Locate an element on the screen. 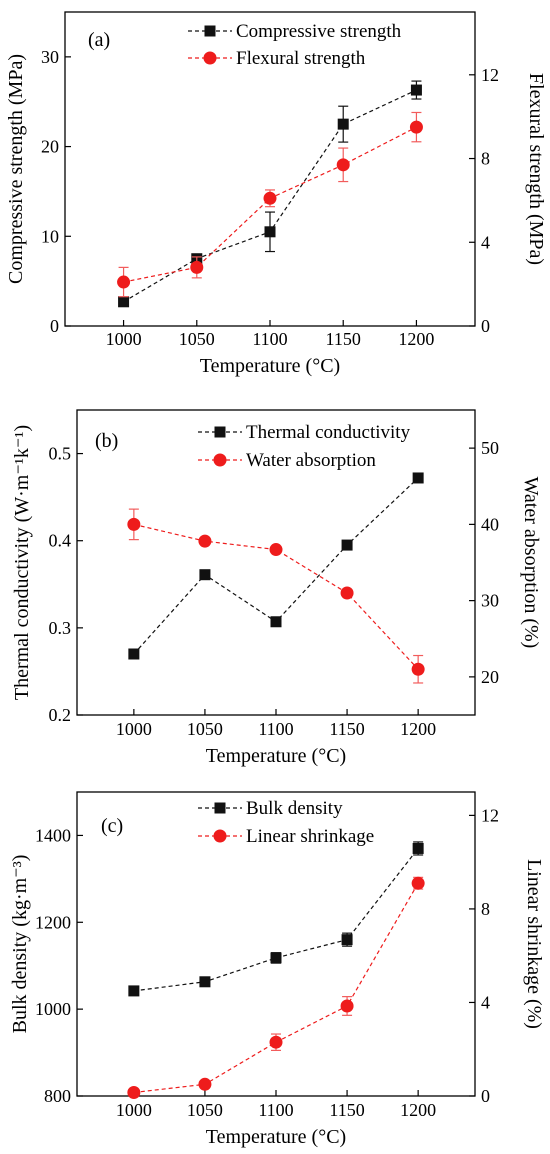  y2-axis-title: Linear shrinkage (%) is located at coordinates (534, 944).